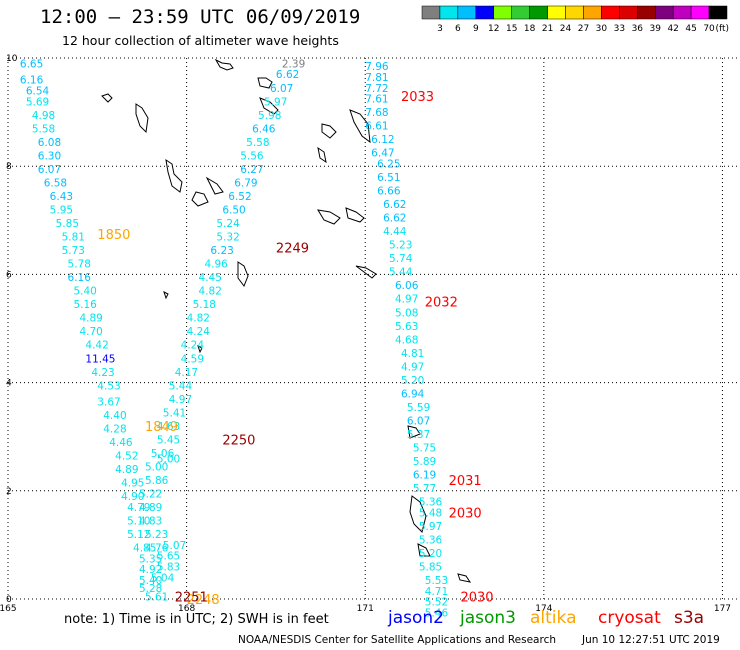 The height and width of the screenshot is (650, 740). I want to click on colorbar-label: 33, so click(619, 29).